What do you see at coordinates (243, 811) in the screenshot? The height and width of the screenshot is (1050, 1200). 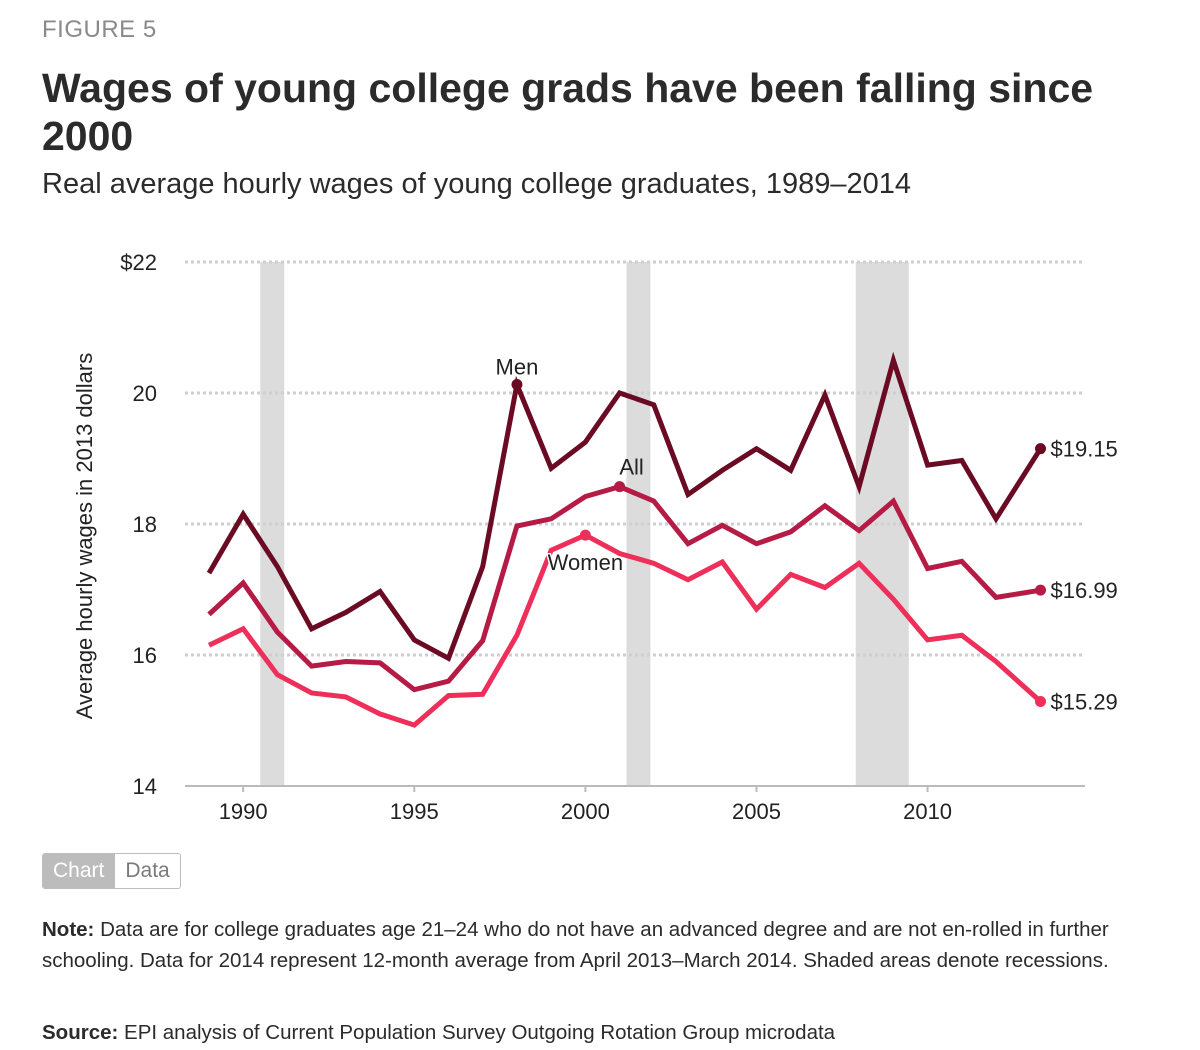 I see `x-tick-label-1990: 1990` at bounding box center [243, 811].